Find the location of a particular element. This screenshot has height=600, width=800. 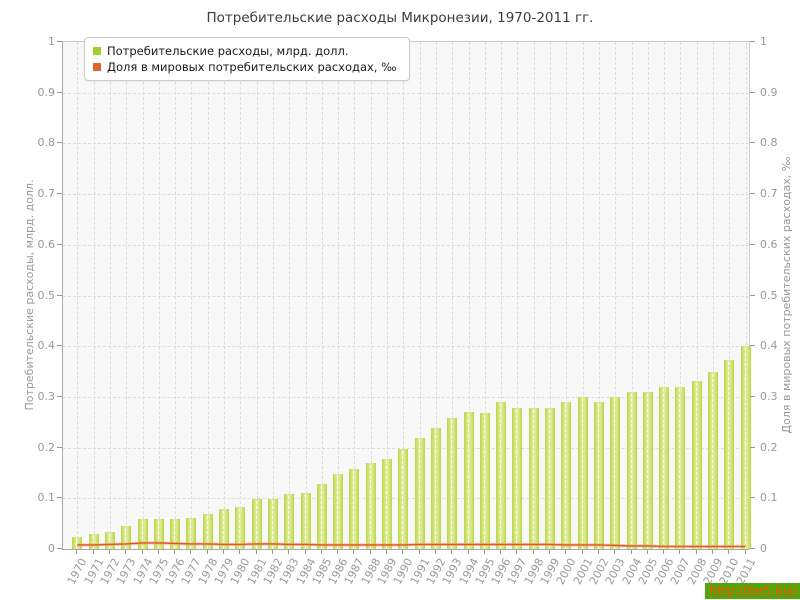

bar-1975 is located at coordinates (158, 534).